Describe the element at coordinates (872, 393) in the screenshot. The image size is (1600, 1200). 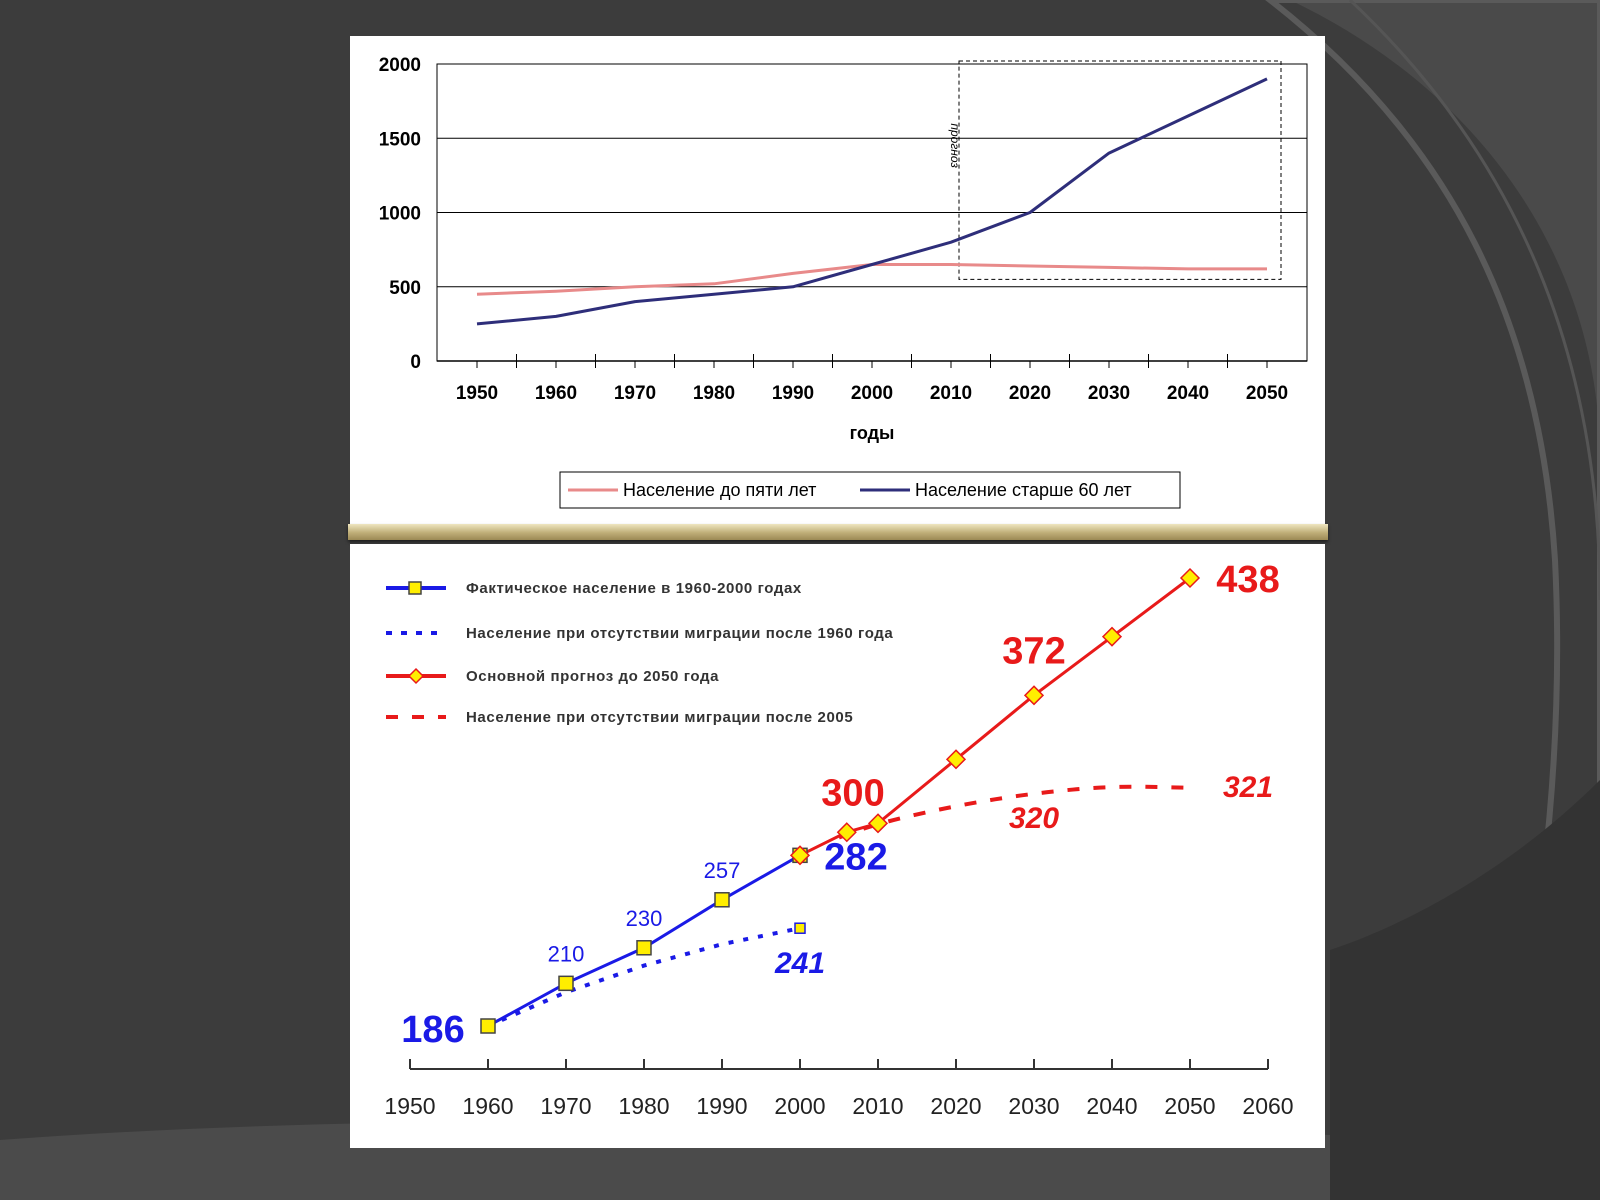
I see `top-x-tick-label: 2000` at that location.